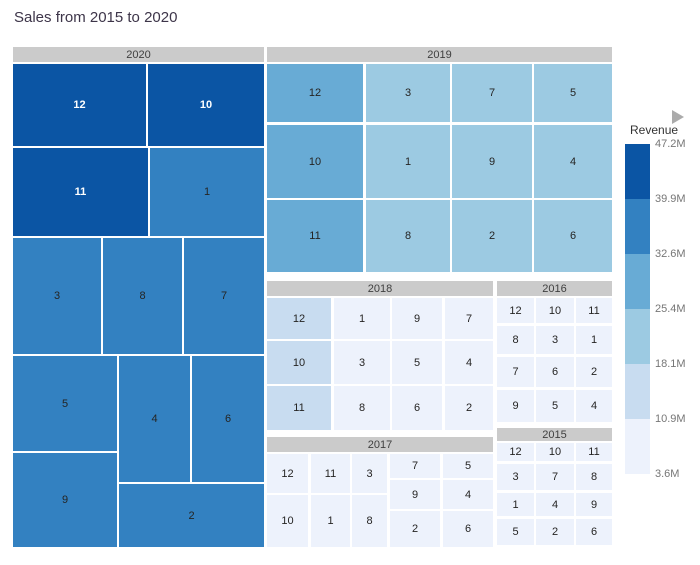  I want to click on treemap-cell-2016-month-7: 7, so click(515, 372).